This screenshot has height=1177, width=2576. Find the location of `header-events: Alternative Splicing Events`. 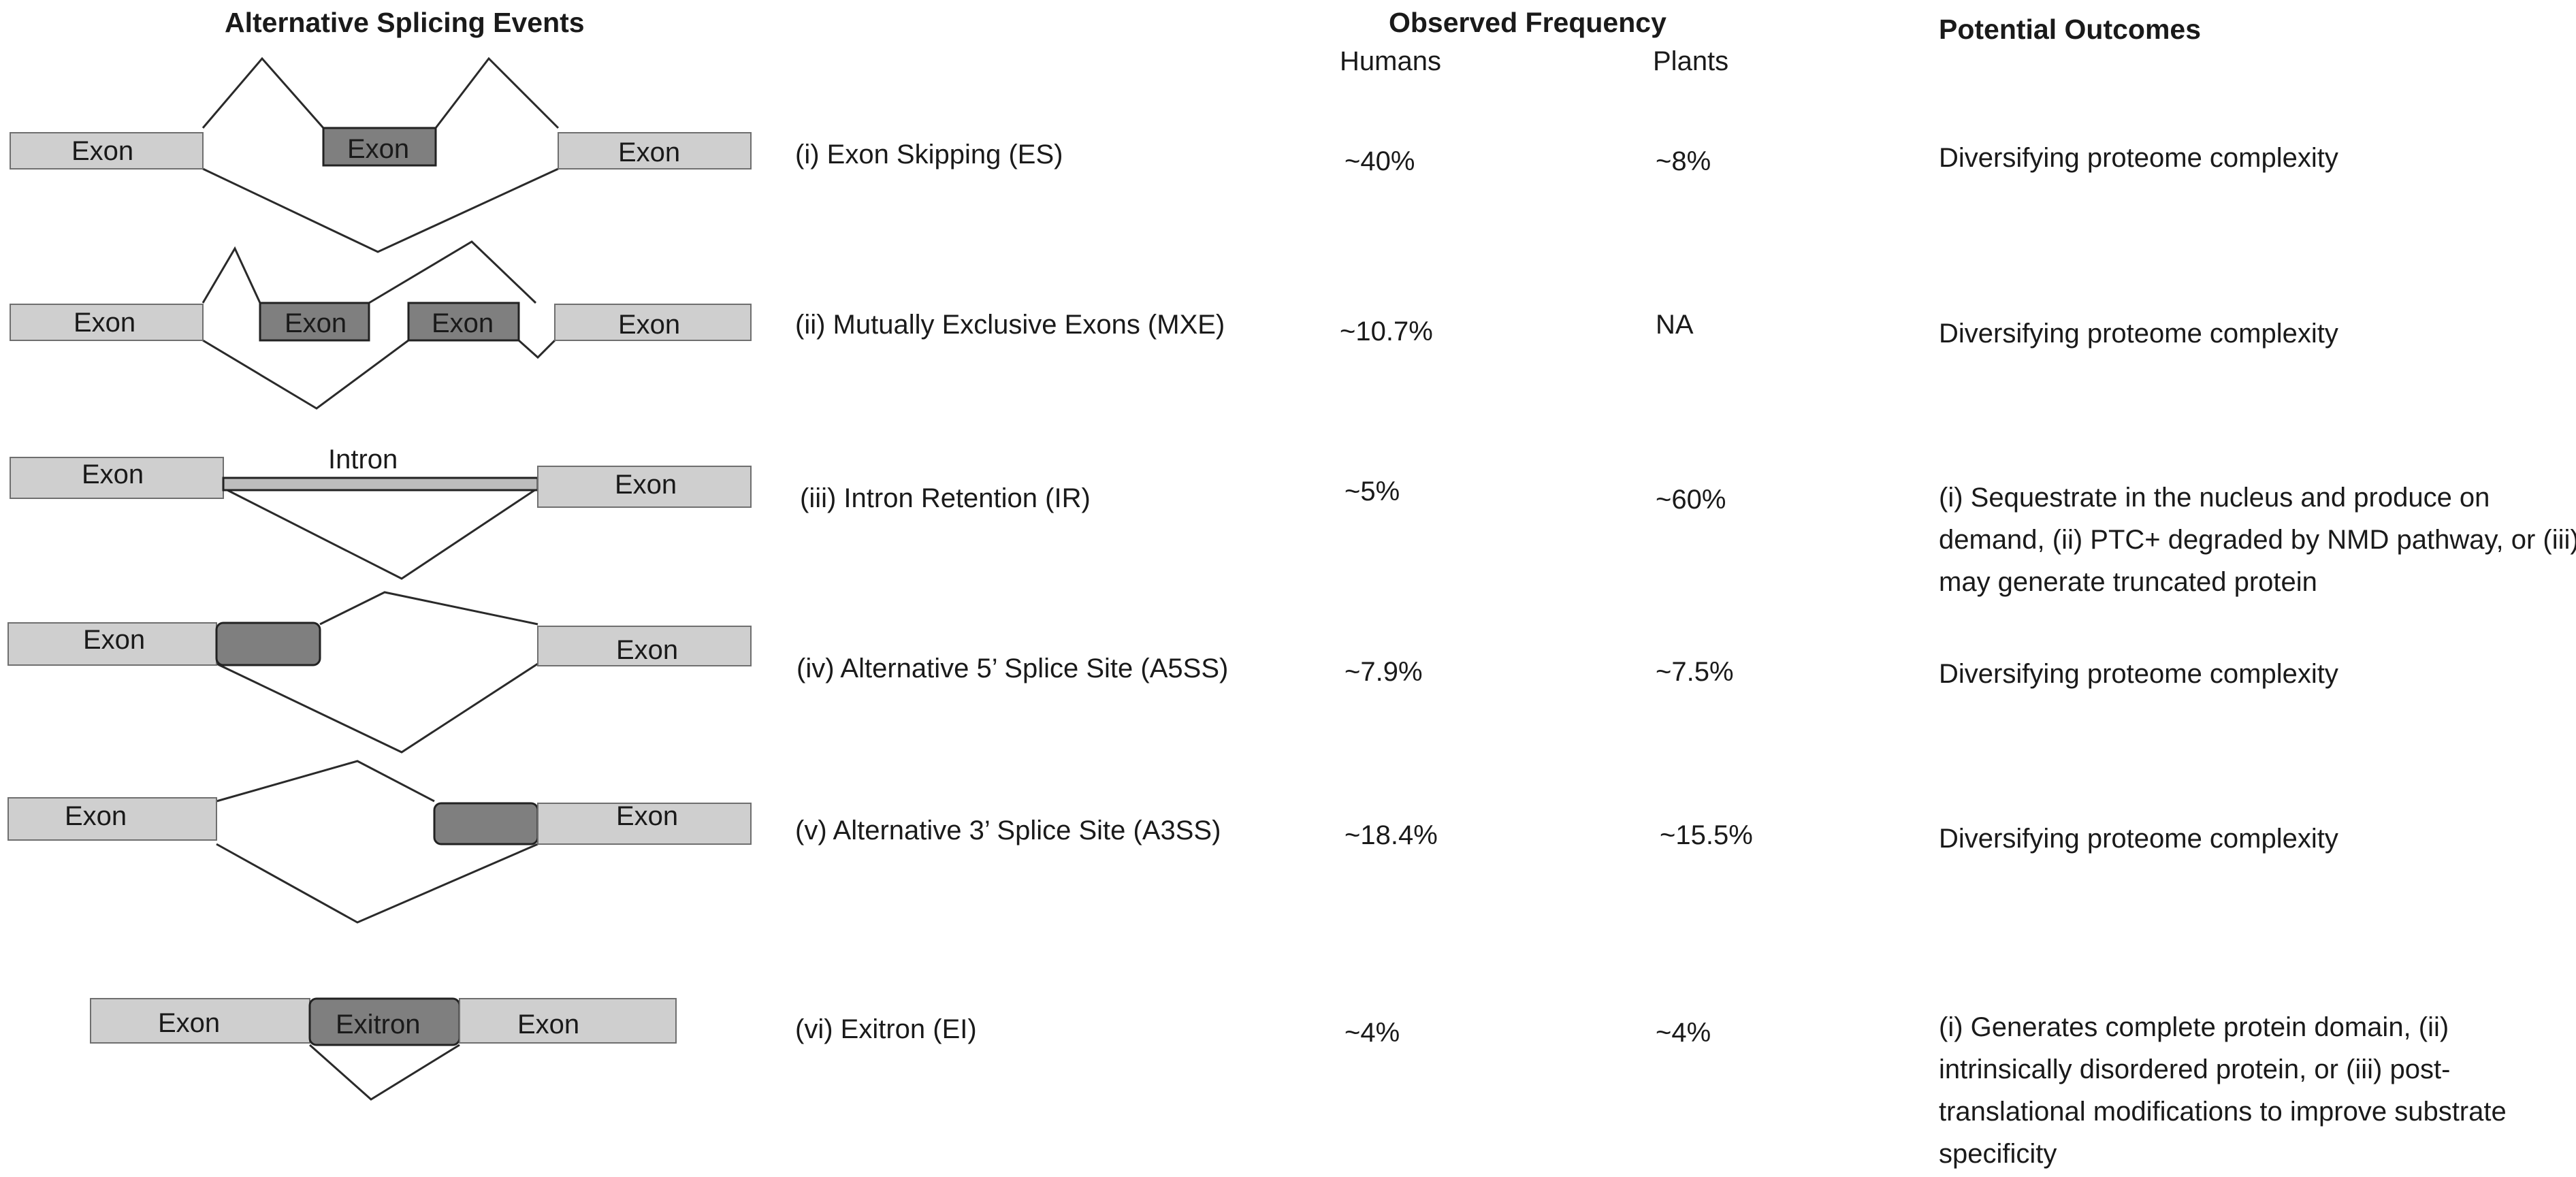

header-events: Alternative Splicing Events is located at coordinates (405, 22).